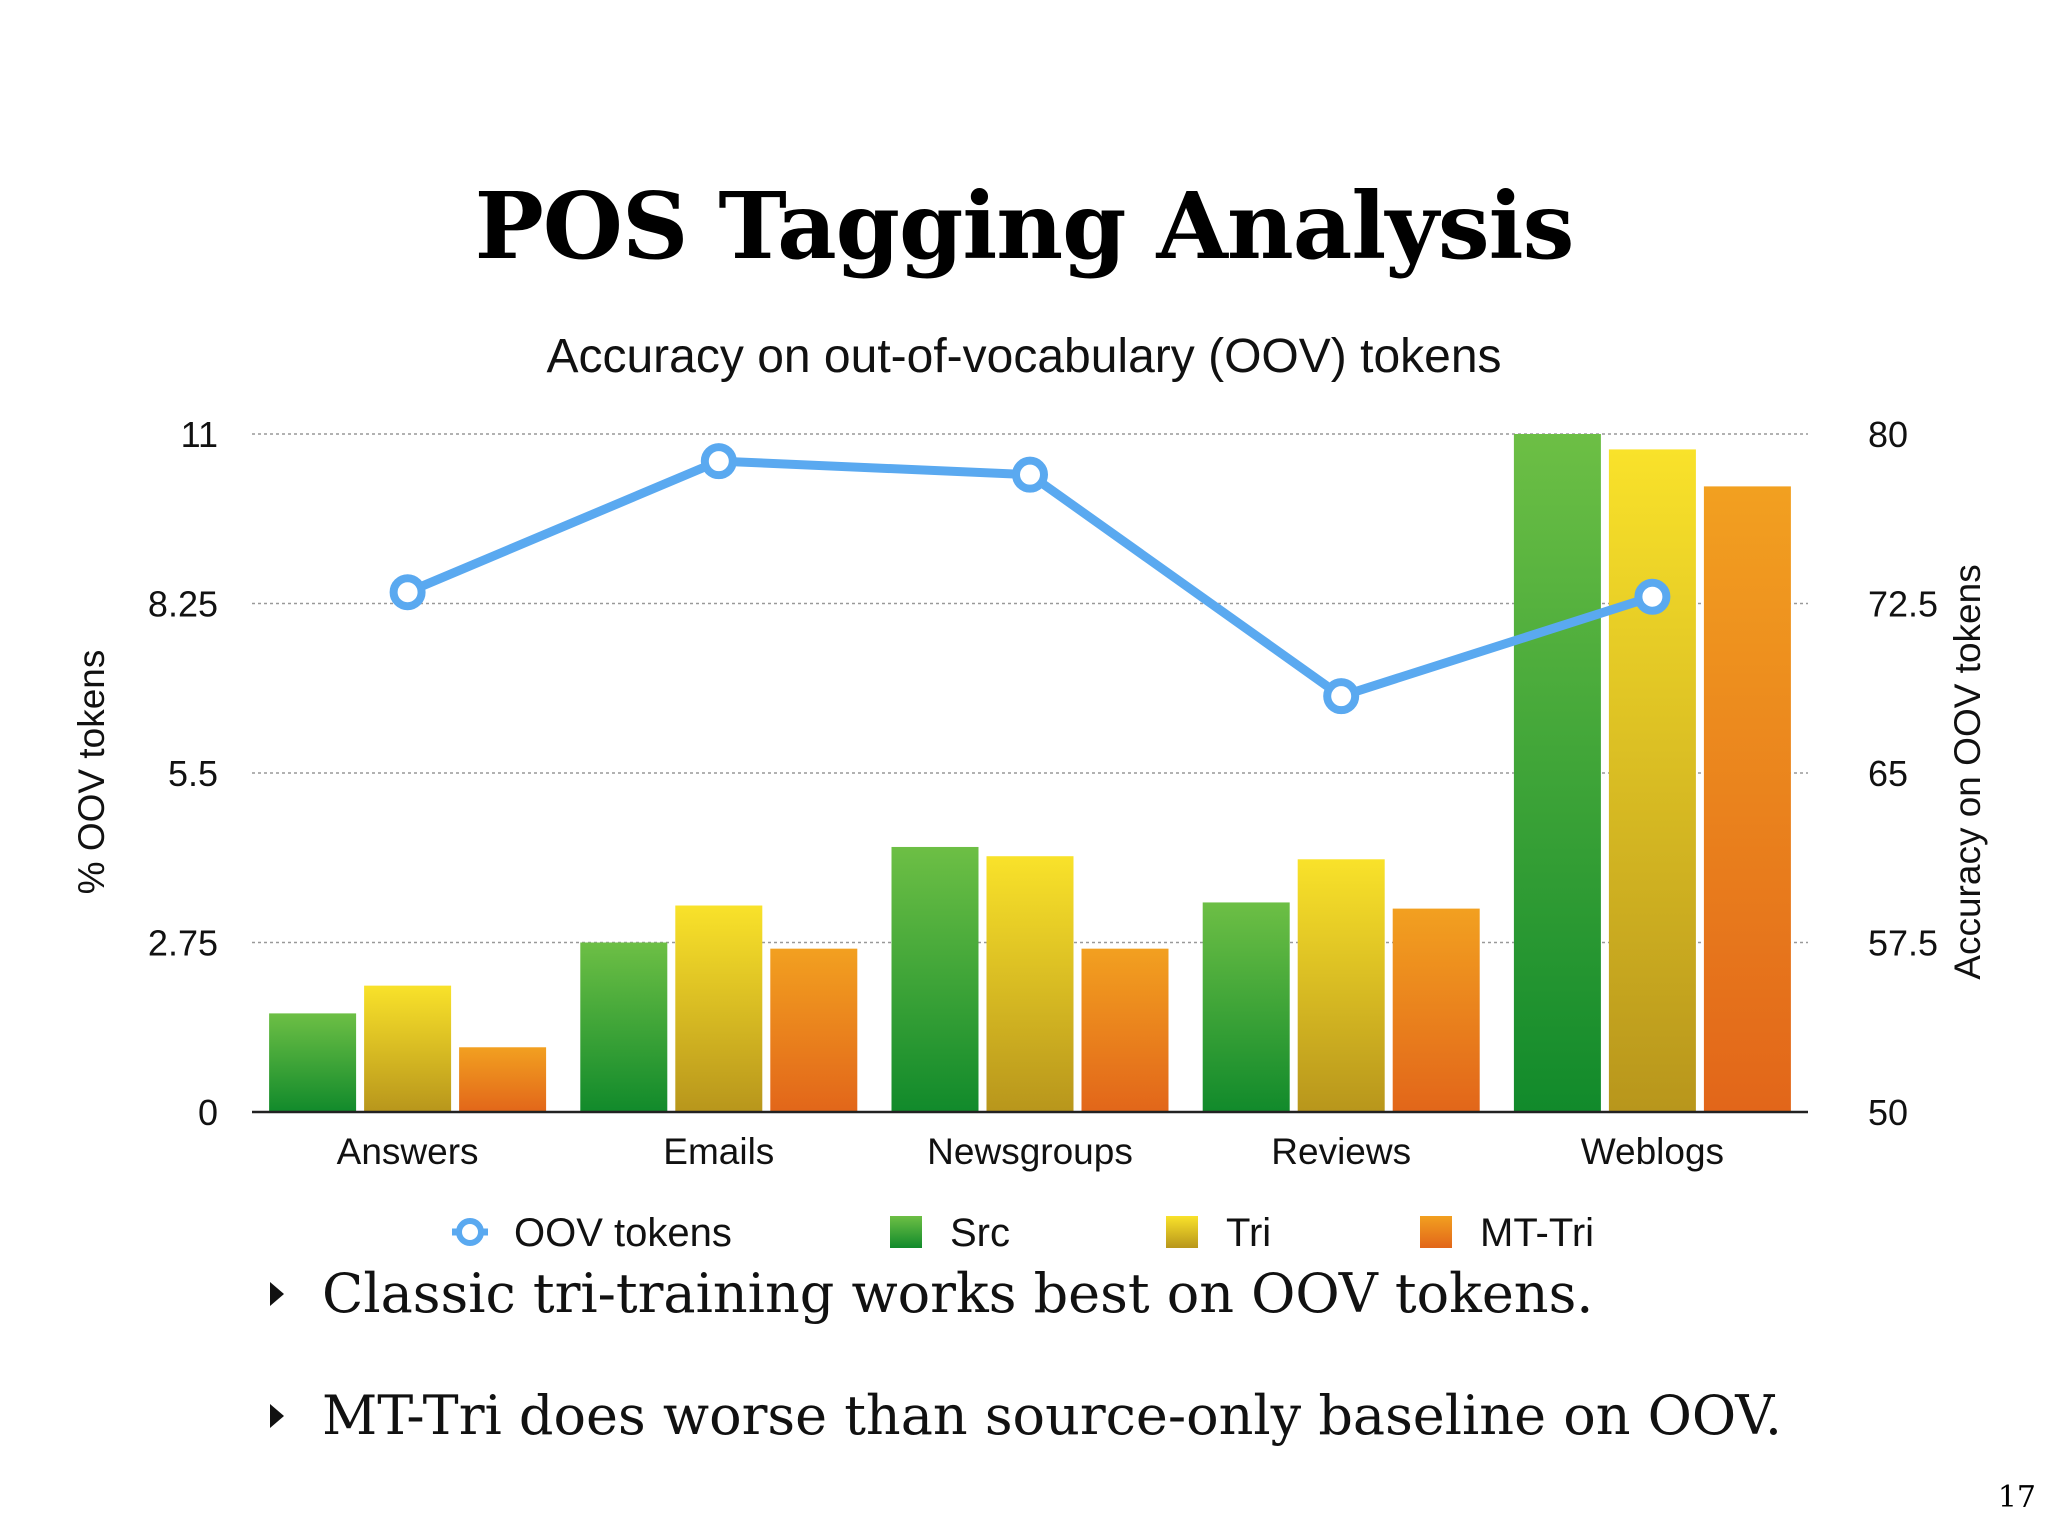  What do you see at coordinates (1248, 1233) in the screenshot?
I see `legend-label: Tri` at bounding box center [1248, 1233].